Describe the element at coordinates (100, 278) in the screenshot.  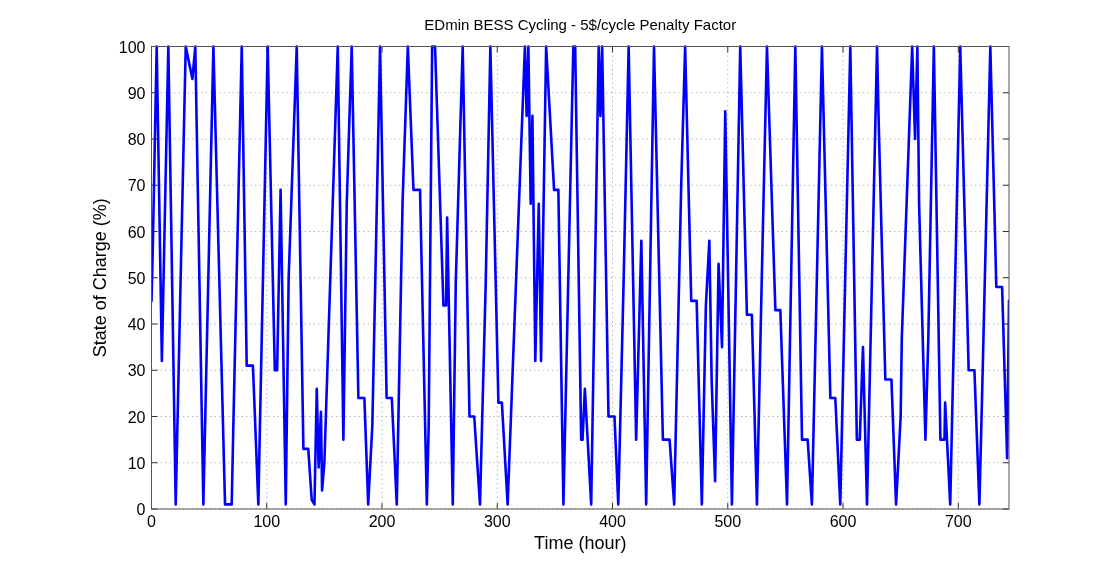
I see `y-axis-title: State of Charge (%)` at that location.